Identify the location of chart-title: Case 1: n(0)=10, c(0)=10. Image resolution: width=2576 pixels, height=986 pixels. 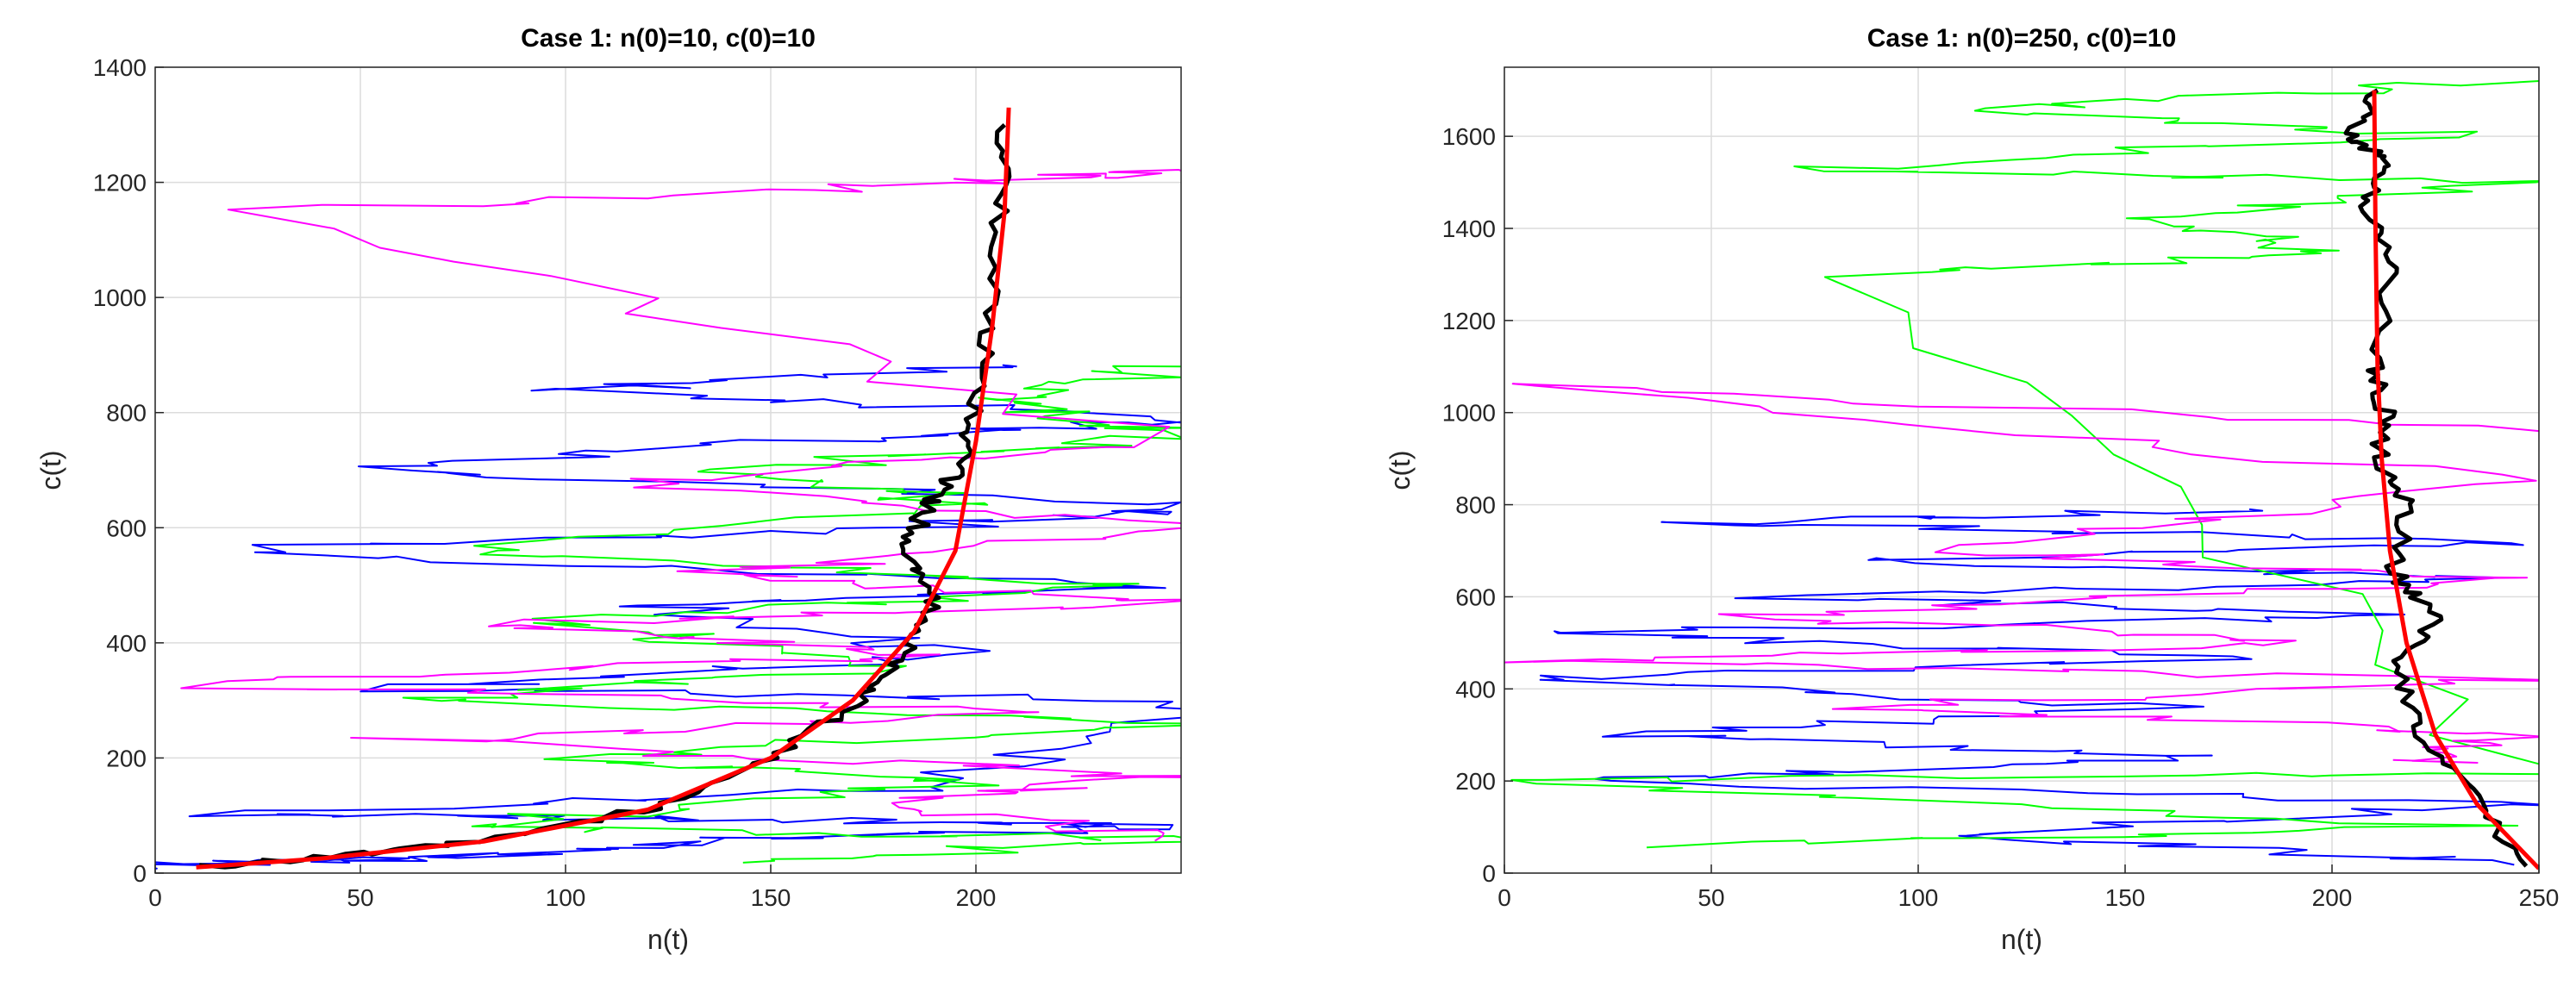
(668, 38).